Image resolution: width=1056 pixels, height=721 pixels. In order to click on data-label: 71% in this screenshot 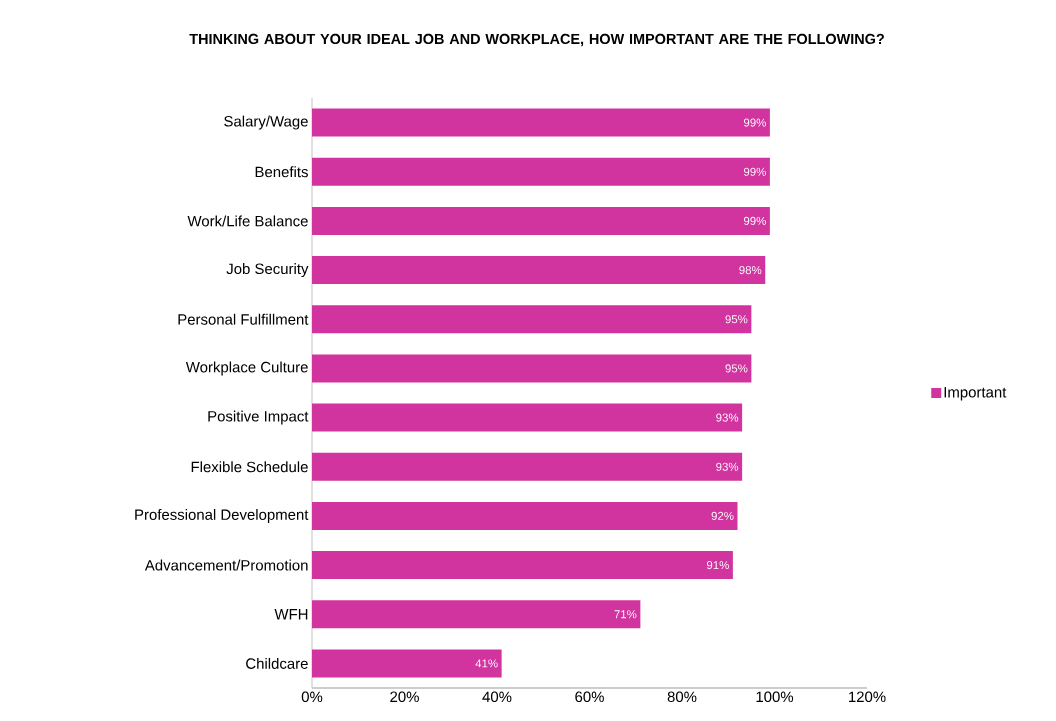, I will do `click(625, 614)`.